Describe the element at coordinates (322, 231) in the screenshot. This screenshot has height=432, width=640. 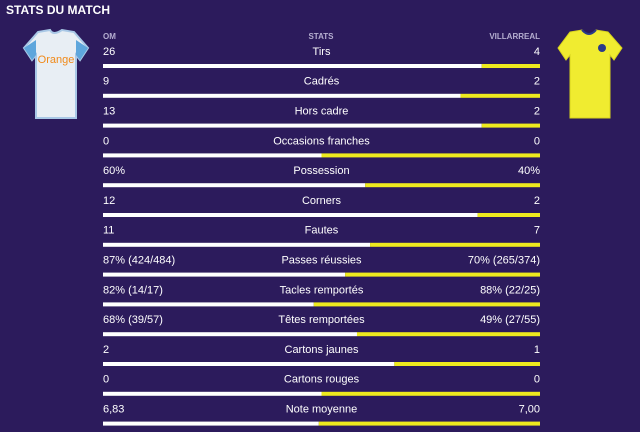
I see `stat-label: Fautes` at that location.